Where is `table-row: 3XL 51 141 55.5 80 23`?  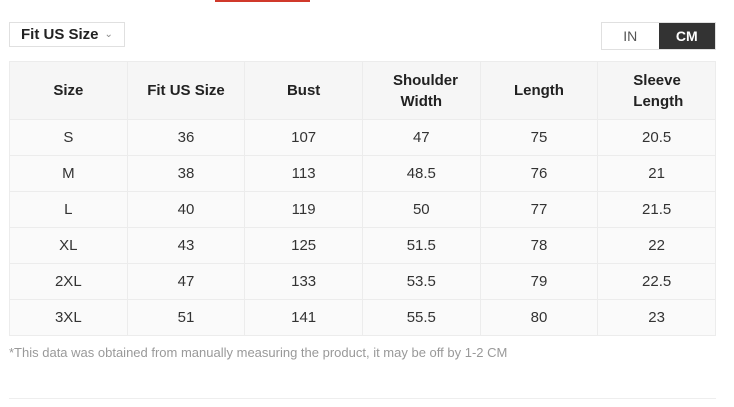 table-row: 3XL 51 141 55.5 80 23 is located at coordinates (362, 317).